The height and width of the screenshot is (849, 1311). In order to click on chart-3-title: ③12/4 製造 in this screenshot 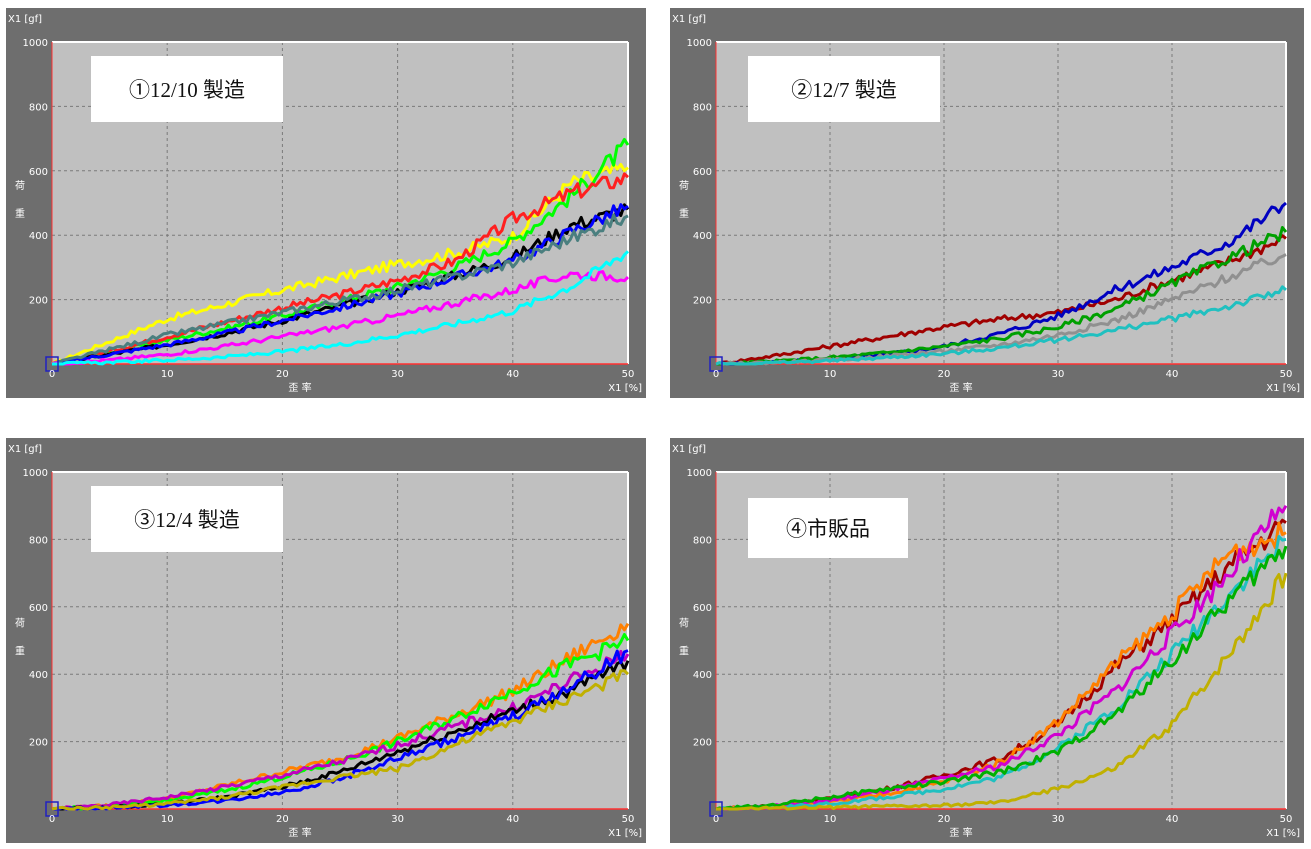, I will do `click(187, 519)`.